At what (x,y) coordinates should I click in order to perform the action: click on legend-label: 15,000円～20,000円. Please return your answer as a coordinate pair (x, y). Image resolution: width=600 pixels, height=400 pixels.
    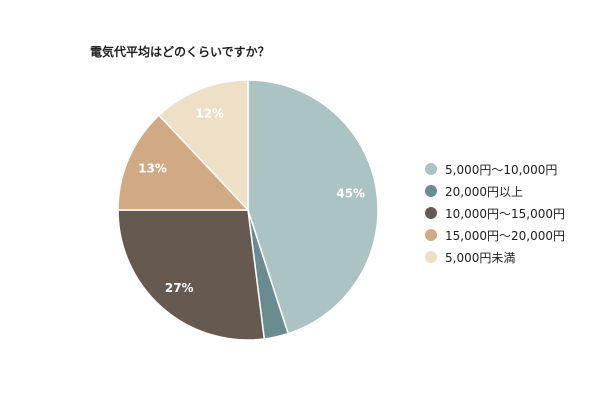
    Looking at the image, I should click on (505, 235).